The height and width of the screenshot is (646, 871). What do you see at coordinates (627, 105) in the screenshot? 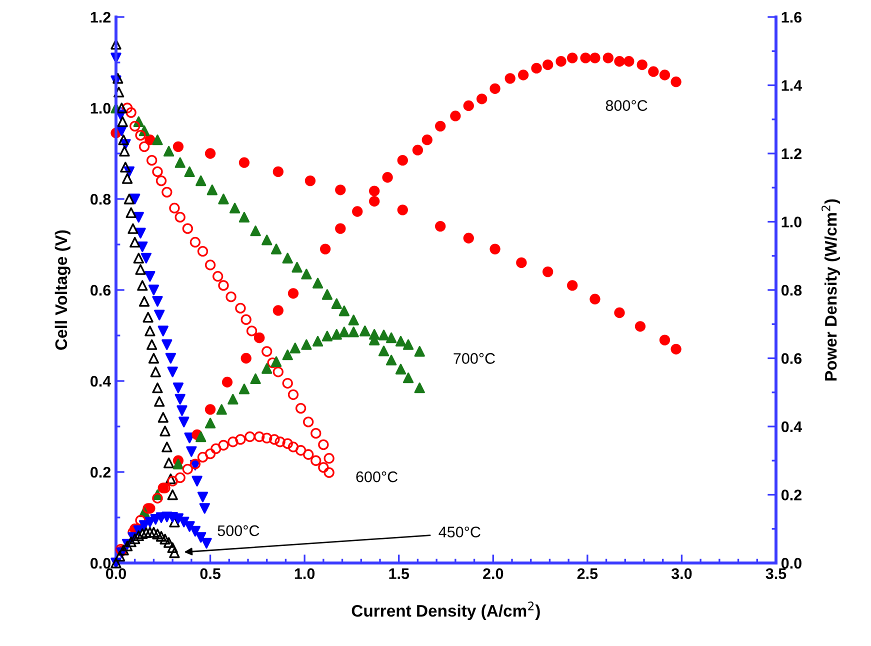
I see `series-label: 800°C` at bounding box center [627, 105].